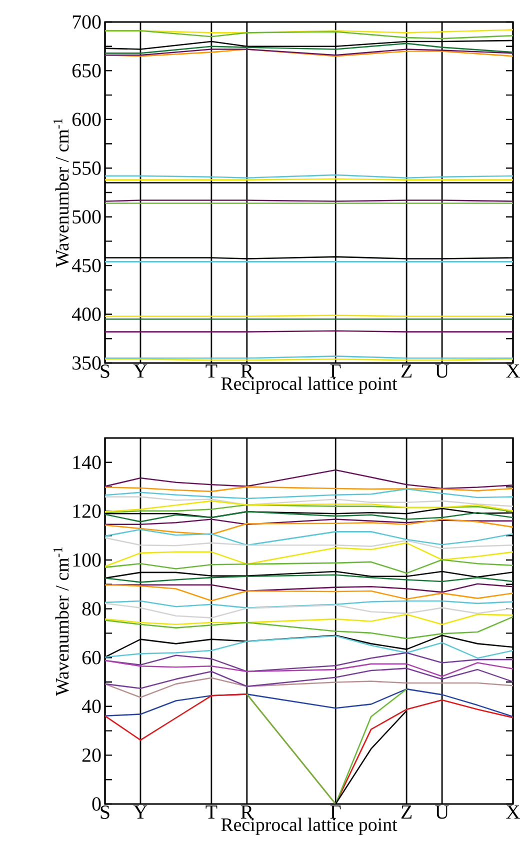  Describe the element at coordinates (86, 168) in the screenshot. I see `y-tick-label: 550` at that location.